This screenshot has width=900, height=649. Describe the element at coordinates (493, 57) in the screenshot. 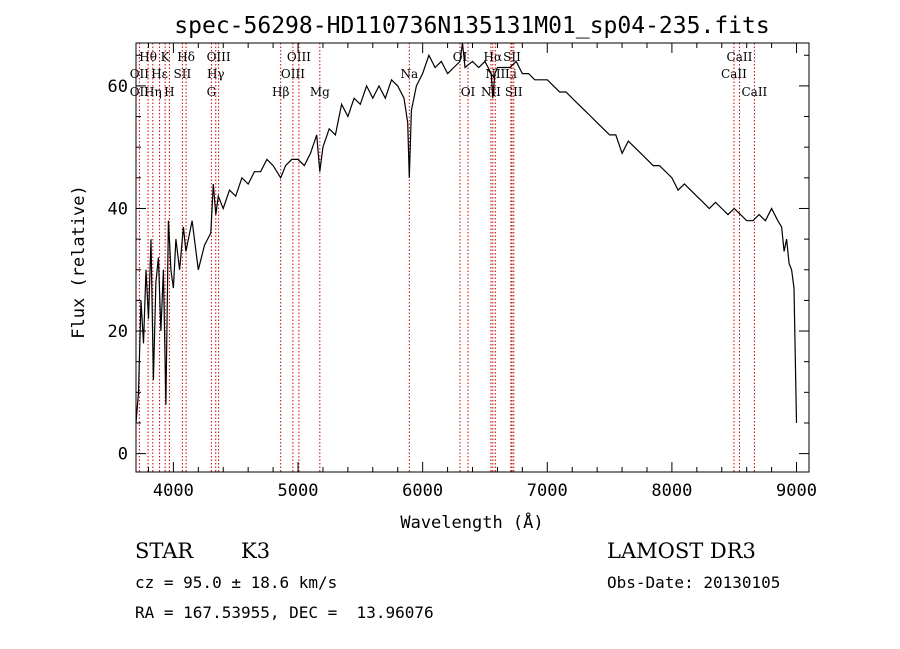

I see `line-label-hα: Hα` at that location.